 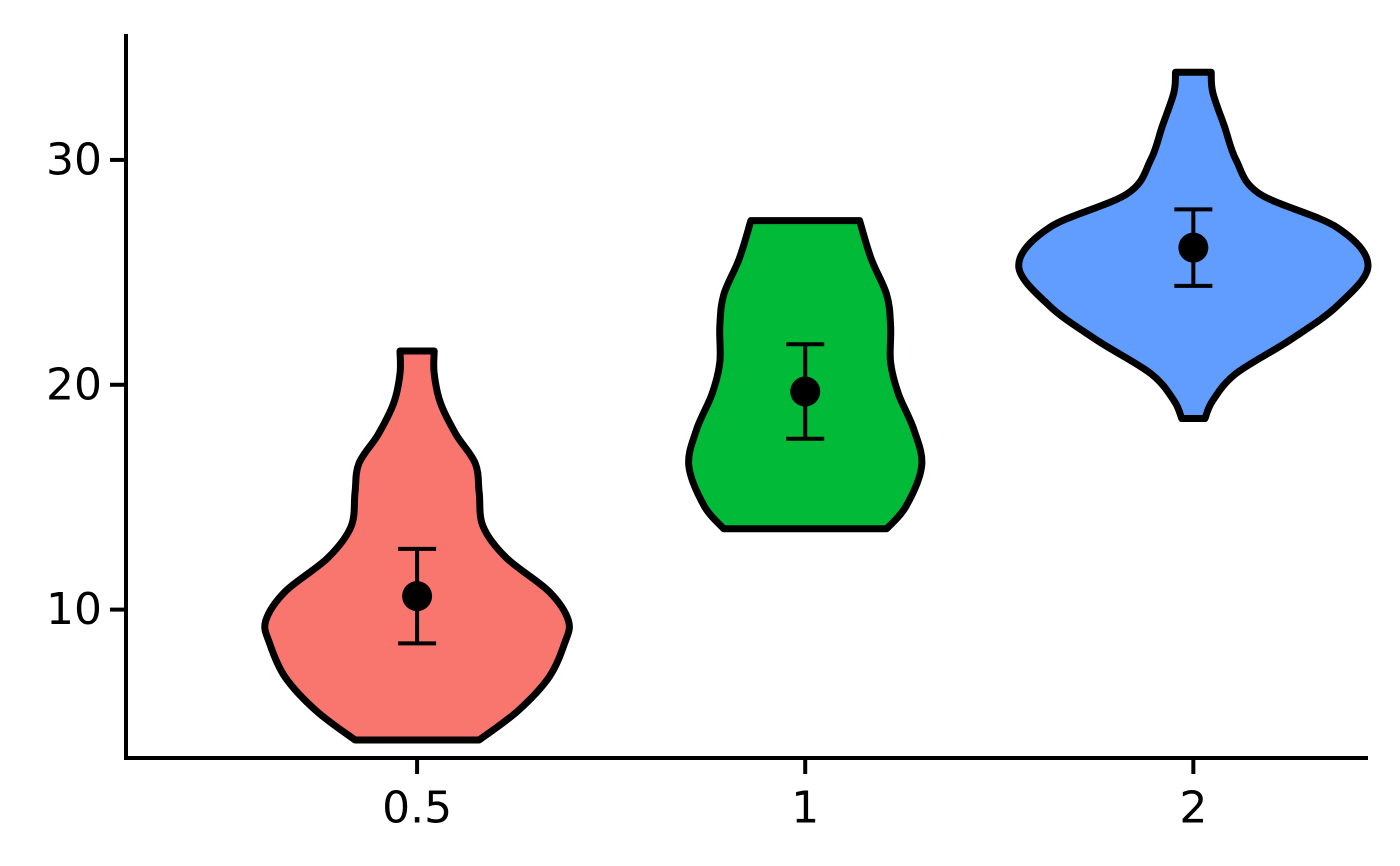 I want to click on x-tick-label: 0.5, so click(x=417, y=808).